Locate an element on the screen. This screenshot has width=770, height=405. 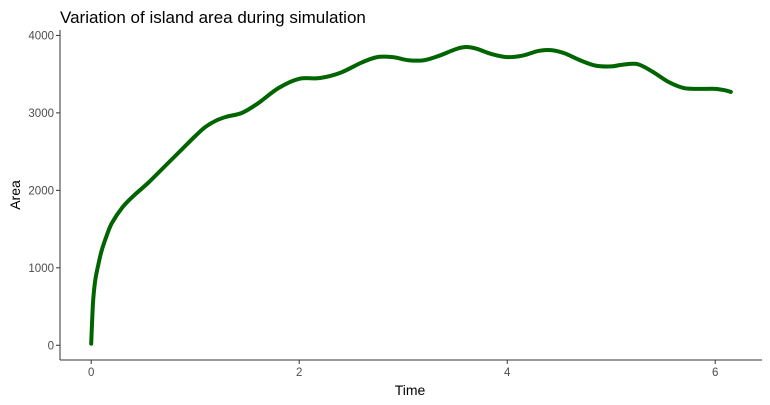
y-tick-label: 3000 is located at coordinates (41, 114).